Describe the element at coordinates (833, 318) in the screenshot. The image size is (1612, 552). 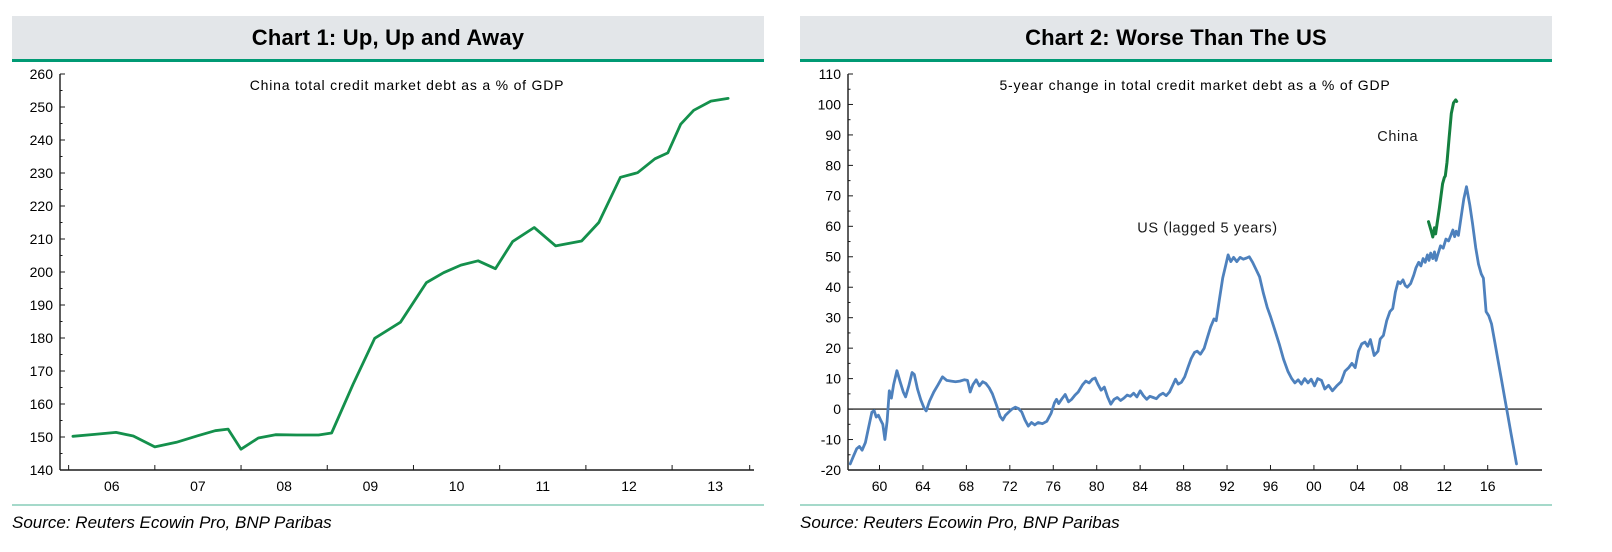
I see `y-tick-label: 30` at that location.